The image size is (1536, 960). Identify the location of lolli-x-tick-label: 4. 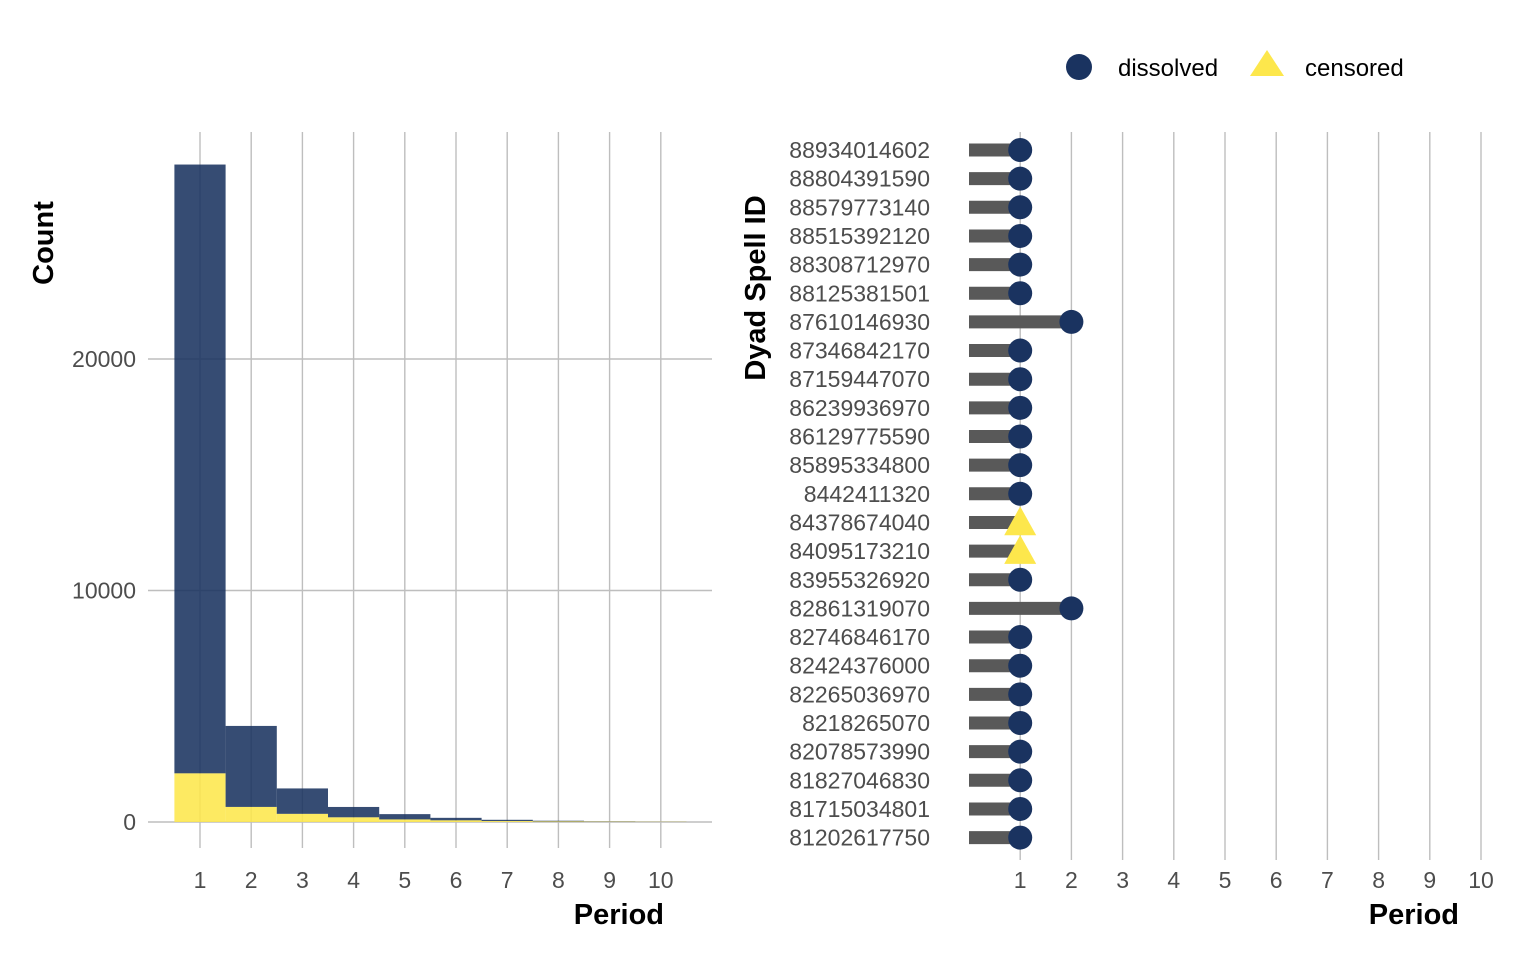
(1173, 880).